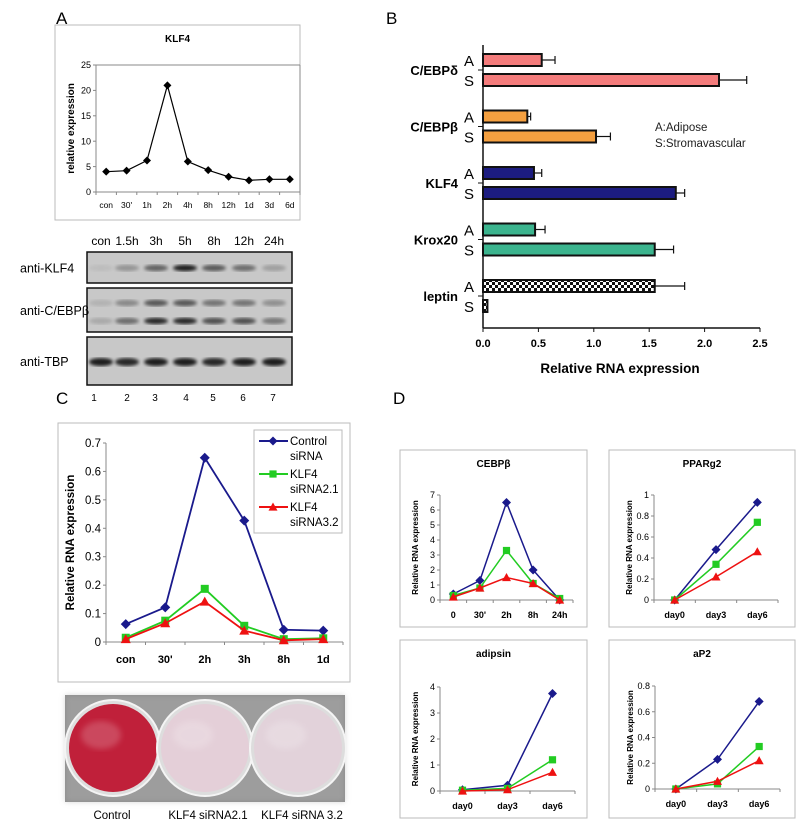 The image size is (800, 830). I want to click on y-tick-label: 0.8, so click(643, 686).